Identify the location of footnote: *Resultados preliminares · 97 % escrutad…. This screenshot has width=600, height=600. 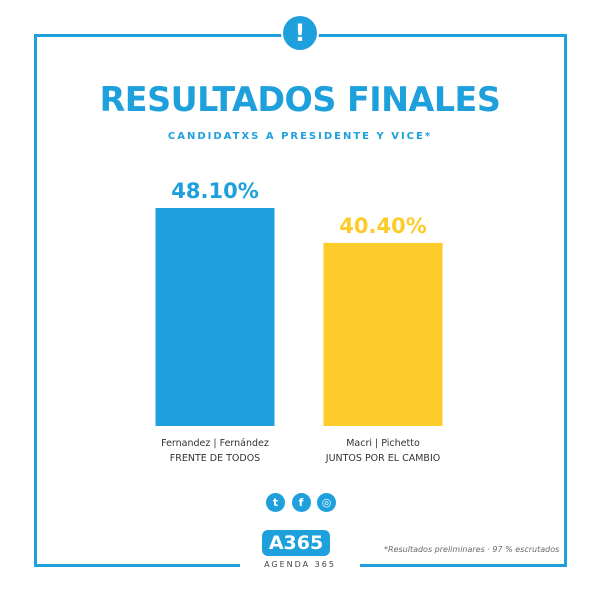
(472, 549).